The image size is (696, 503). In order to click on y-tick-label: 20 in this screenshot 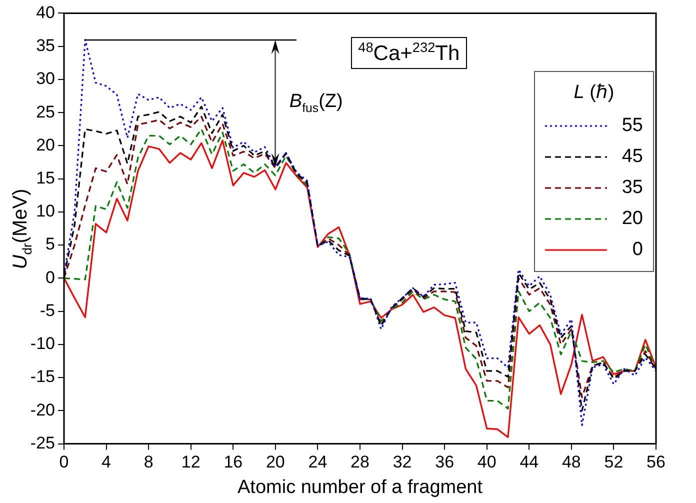, I will do `click(45, 144)`.